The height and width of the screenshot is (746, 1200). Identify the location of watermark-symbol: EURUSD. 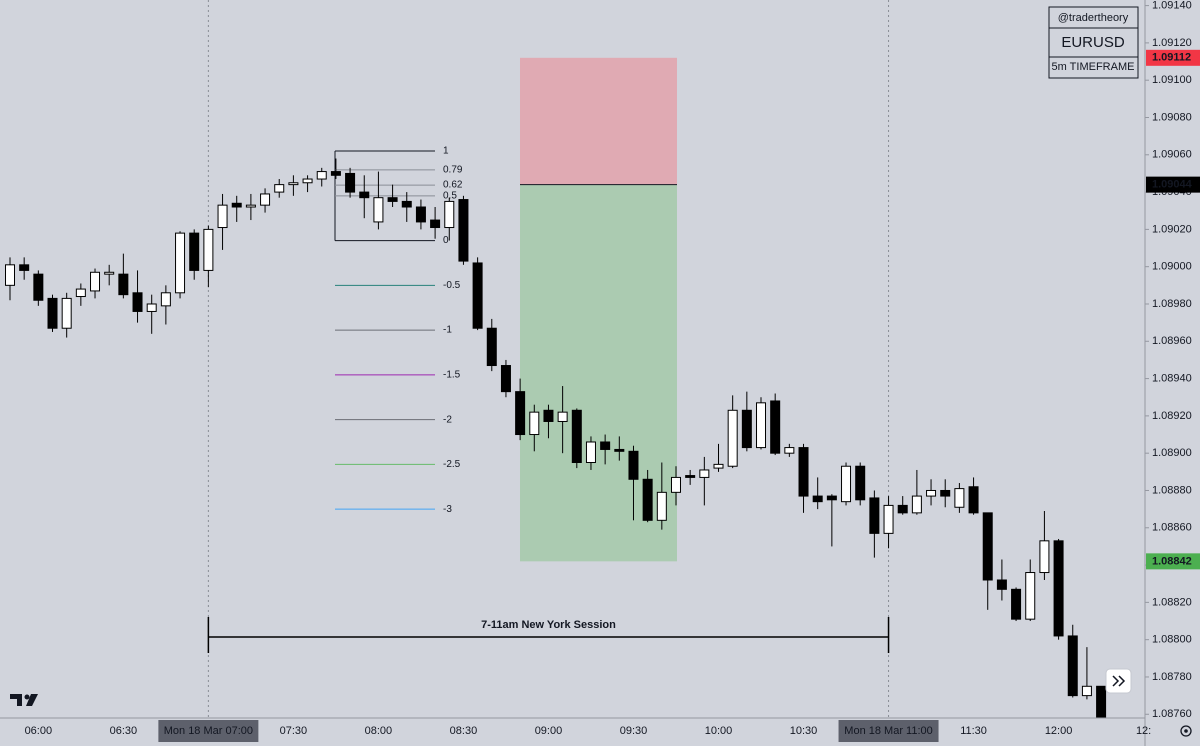
(1093, 42).